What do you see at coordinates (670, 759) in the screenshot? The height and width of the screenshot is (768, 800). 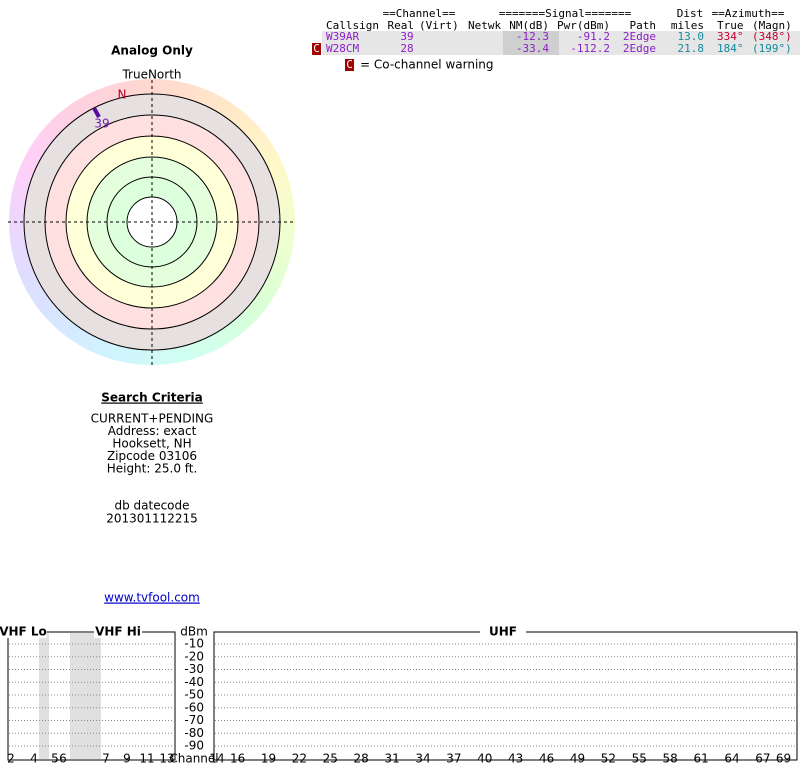 I see `channel-label: 58` at bounding box center [670, 759].